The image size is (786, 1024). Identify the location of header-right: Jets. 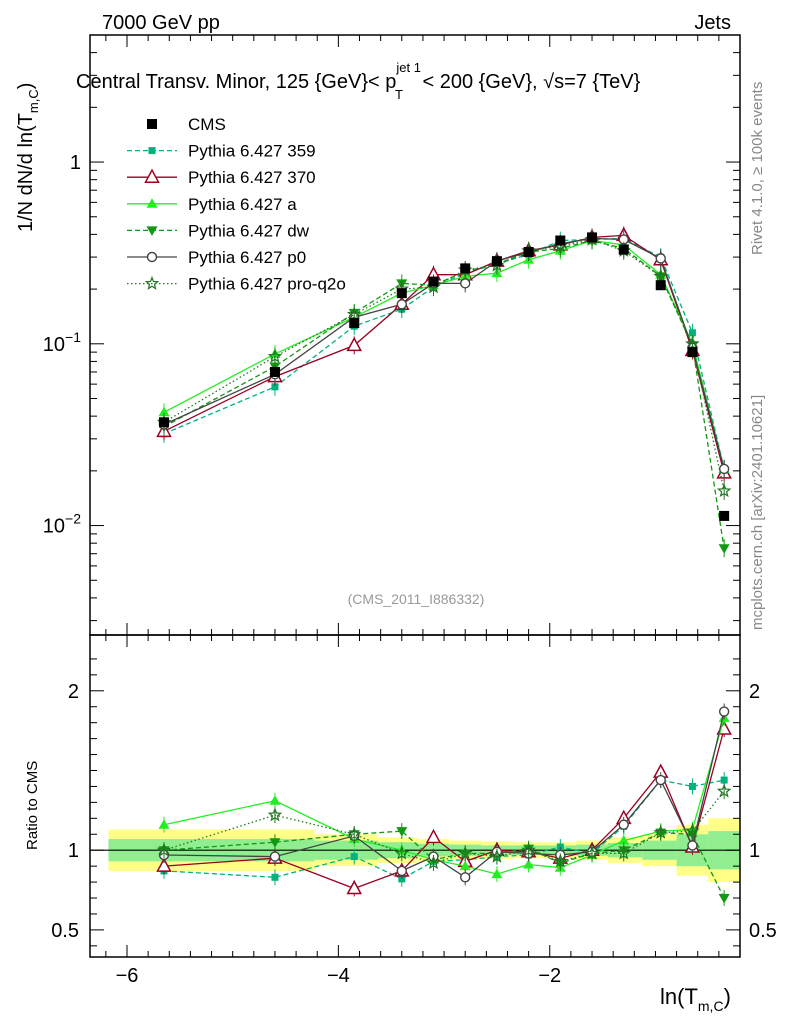
(712, 23).